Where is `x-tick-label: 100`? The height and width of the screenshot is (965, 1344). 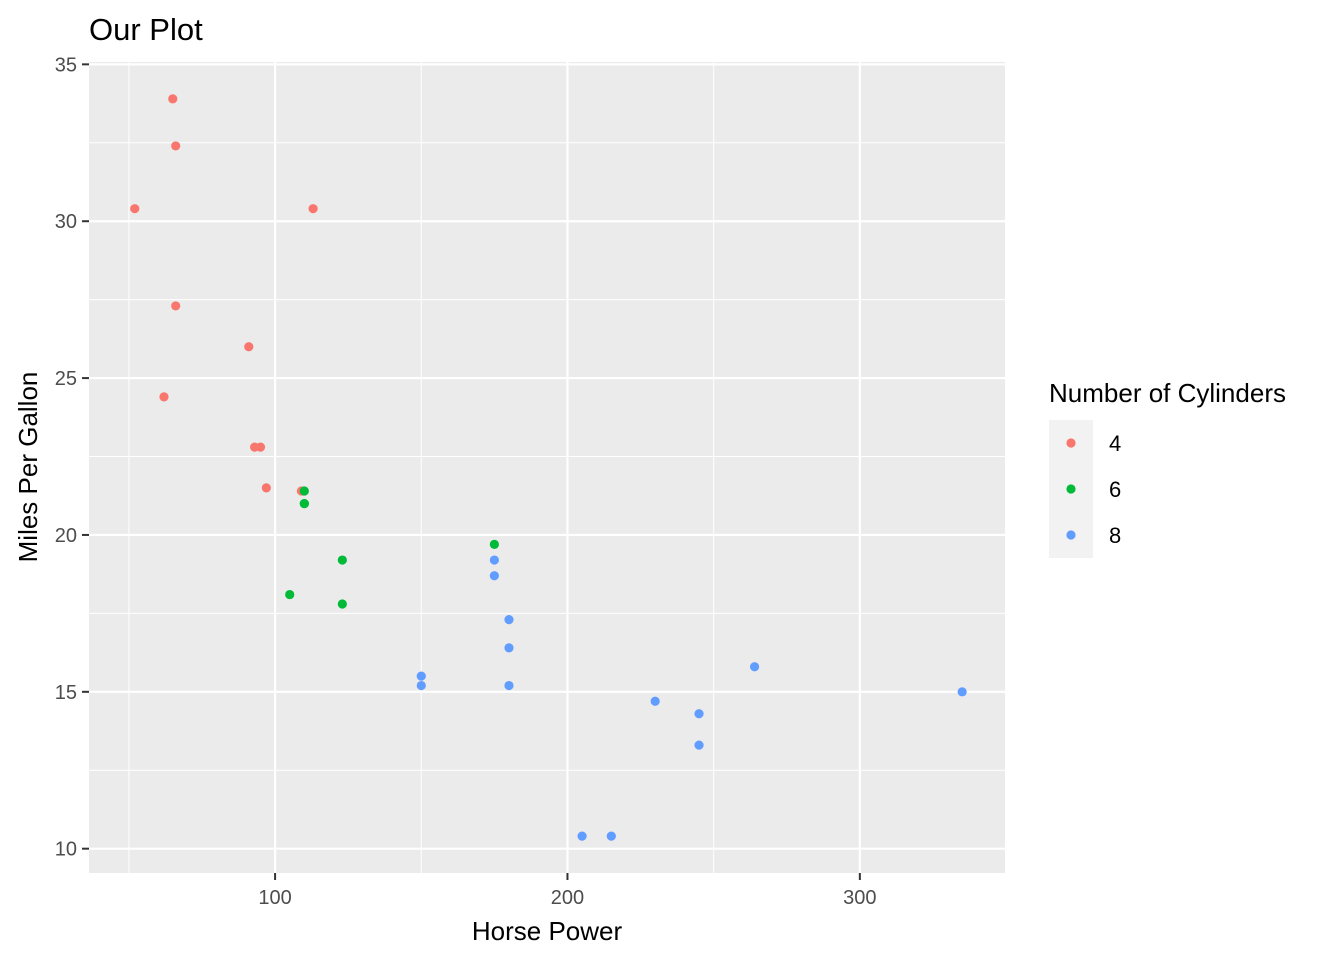
x-tick-label: 100 is located at coordinates (274, 898).